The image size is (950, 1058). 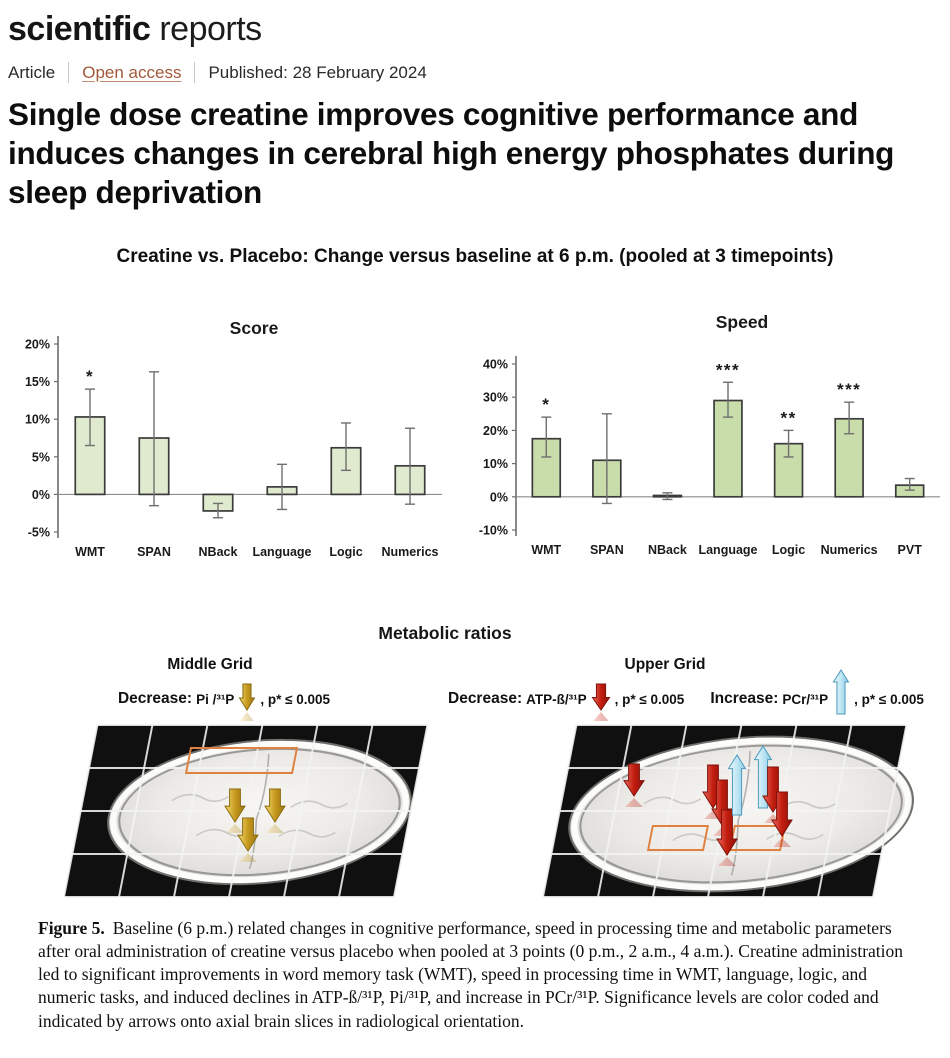 I want to click on category-label: PVT, so click(x=910, y=550).